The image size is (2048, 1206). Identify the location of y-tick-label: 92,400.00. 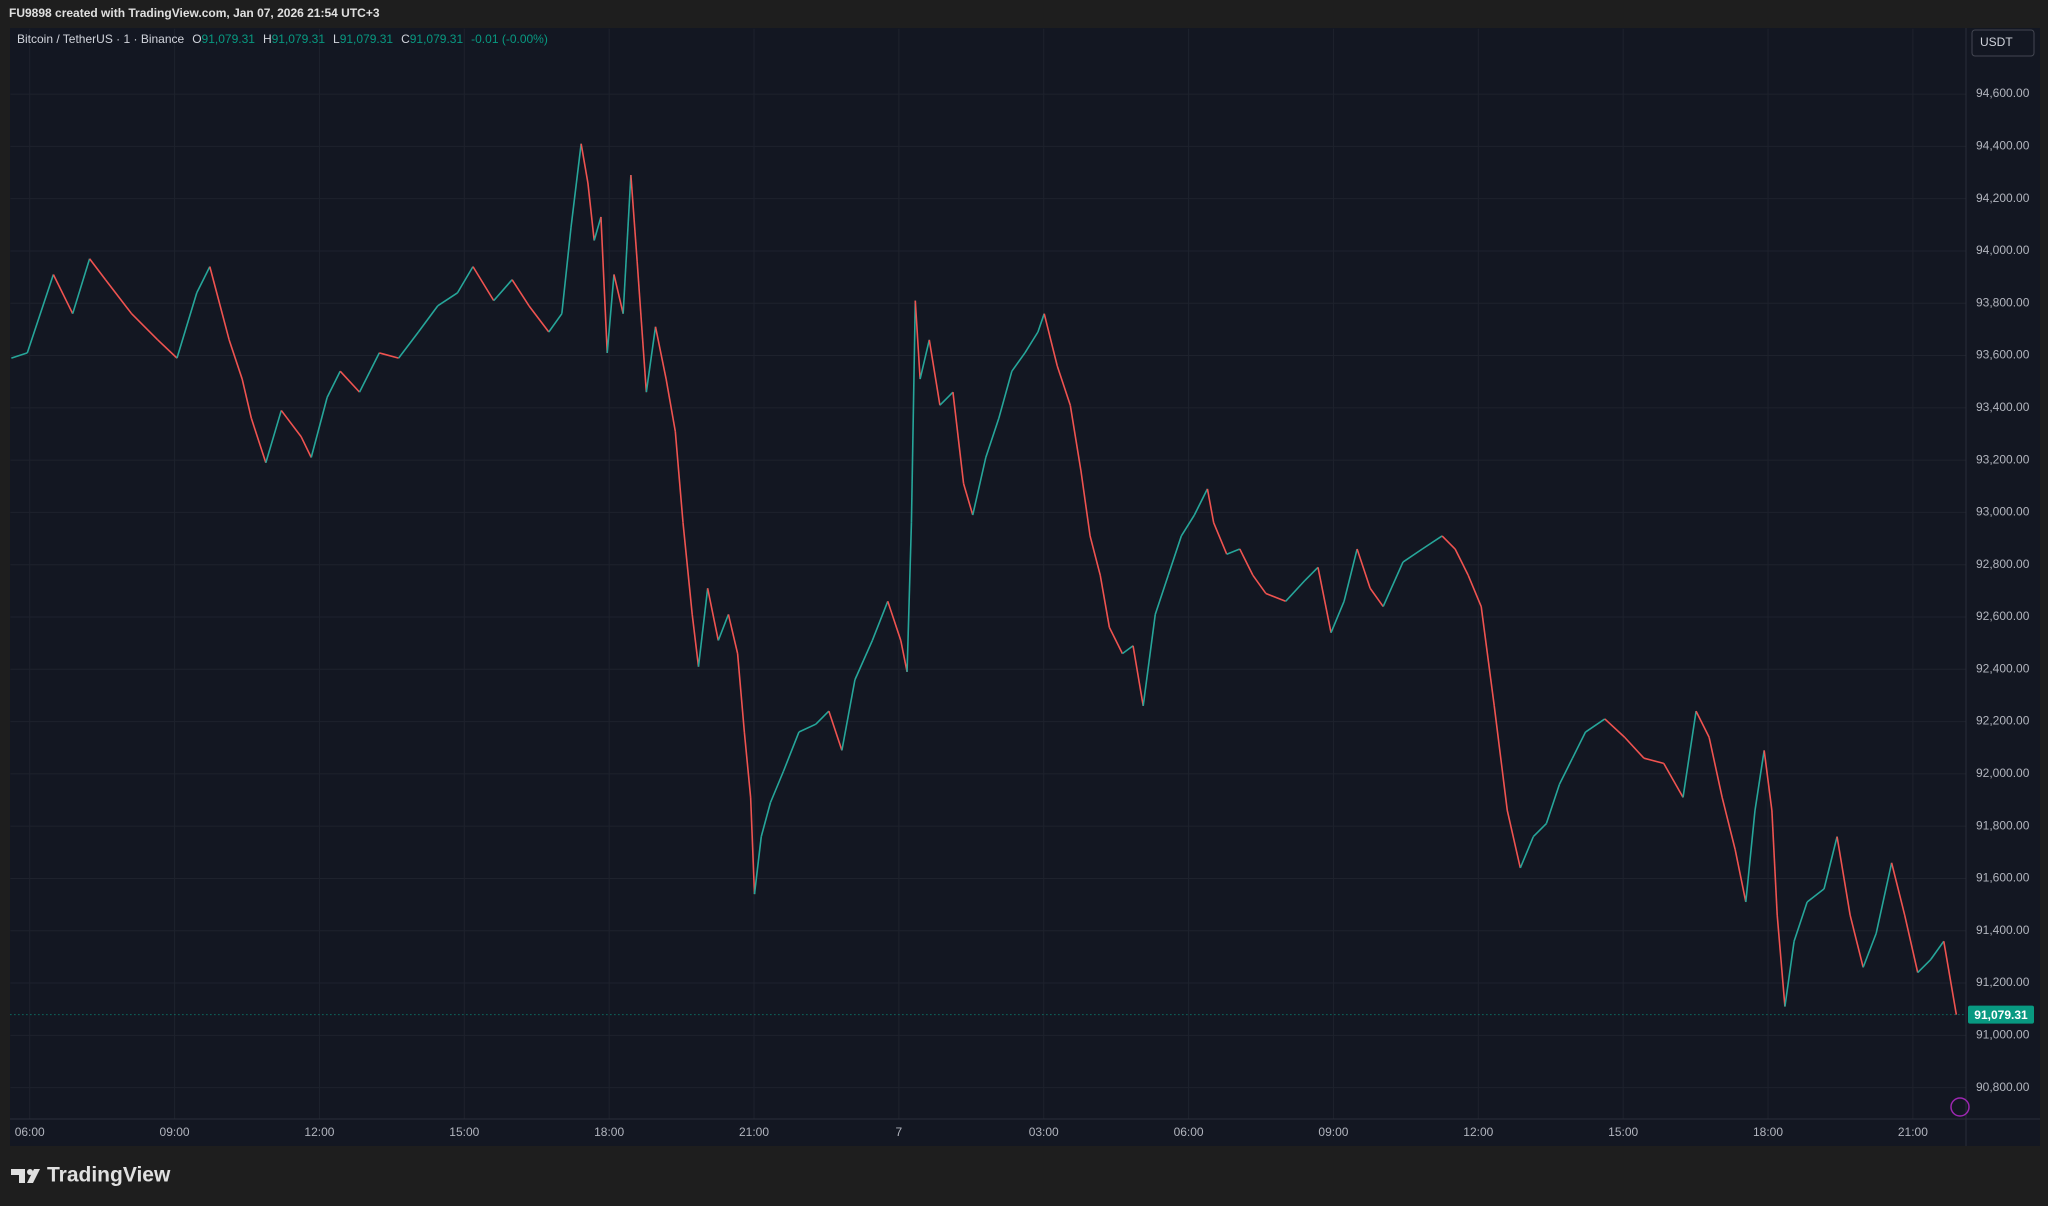
(2003, 668).